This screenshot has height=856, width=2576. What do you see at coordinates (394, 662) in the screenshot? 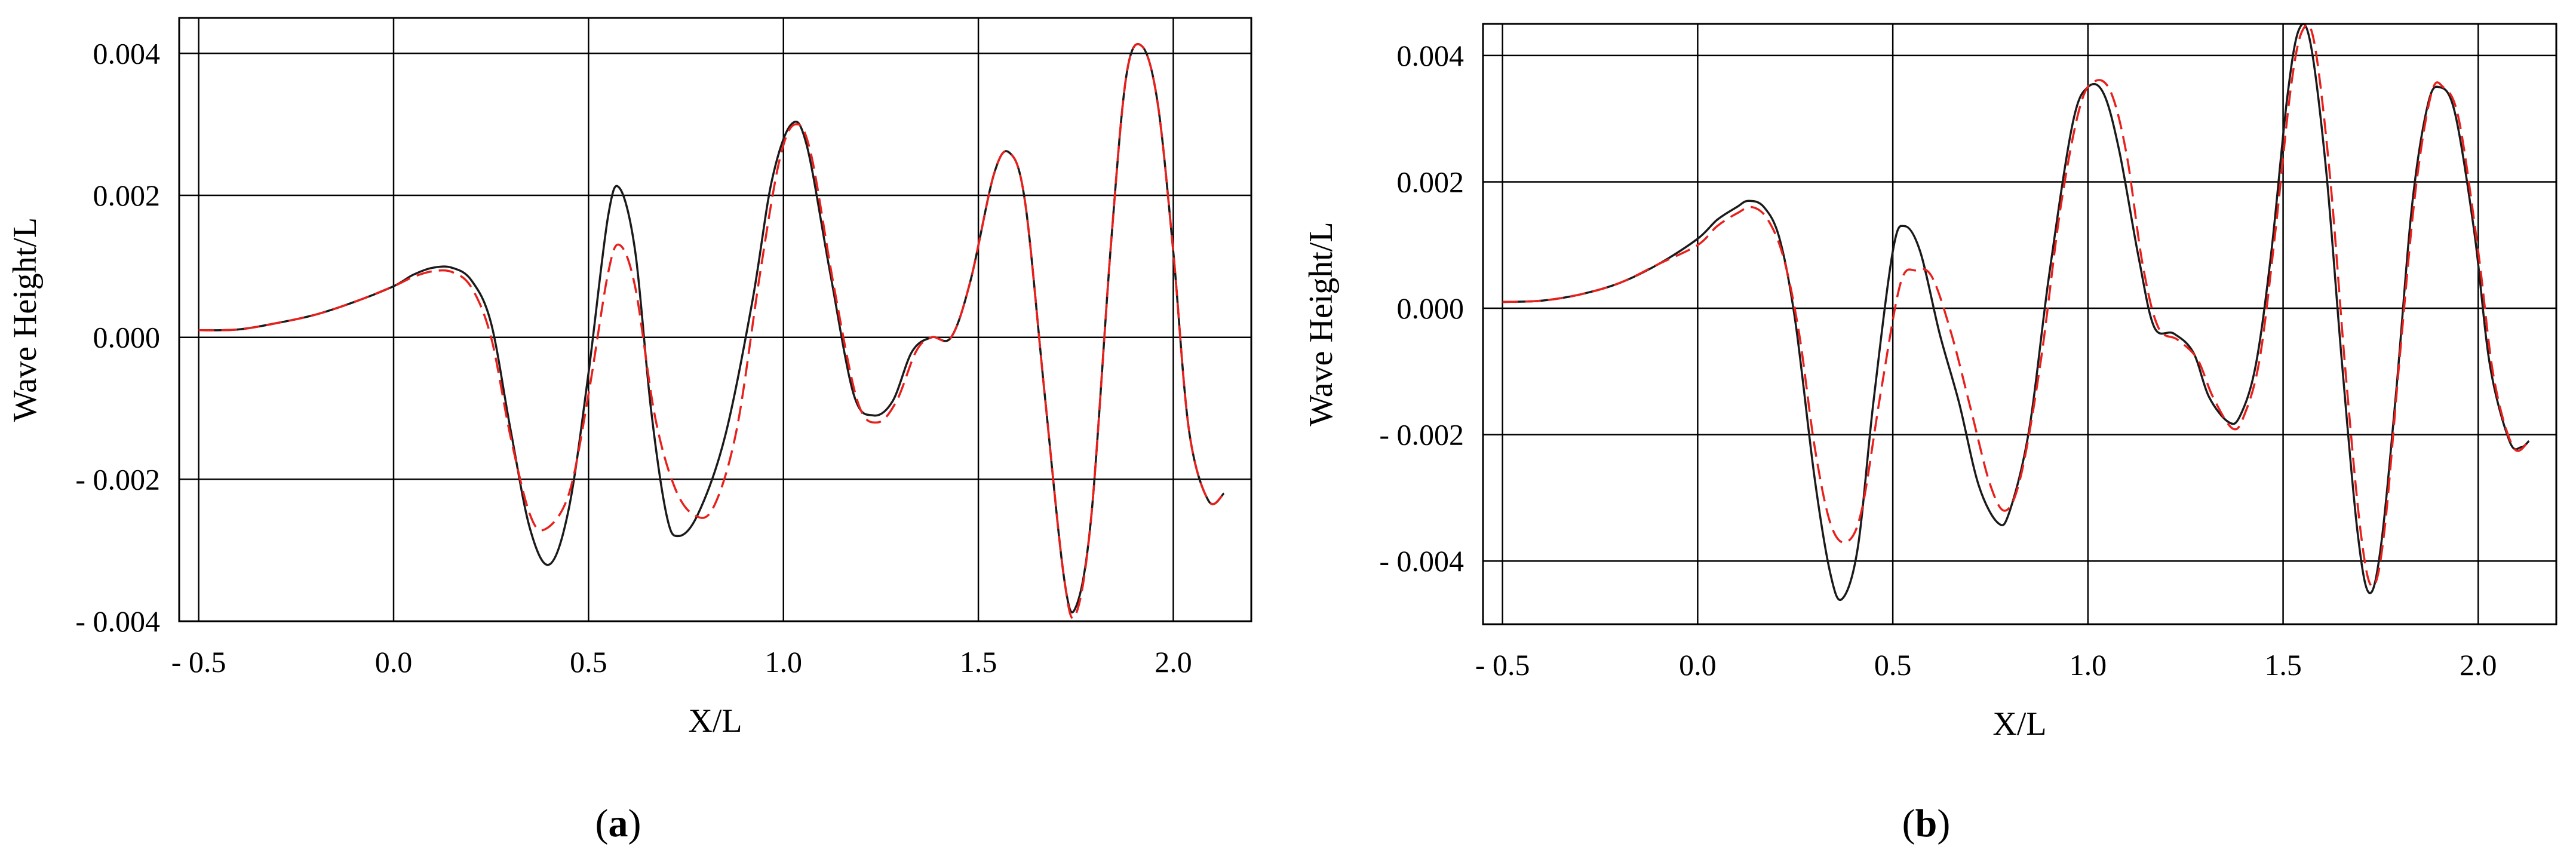
I see `x-tick-label-a-1: 0.0` at bounding box center [394, 662].